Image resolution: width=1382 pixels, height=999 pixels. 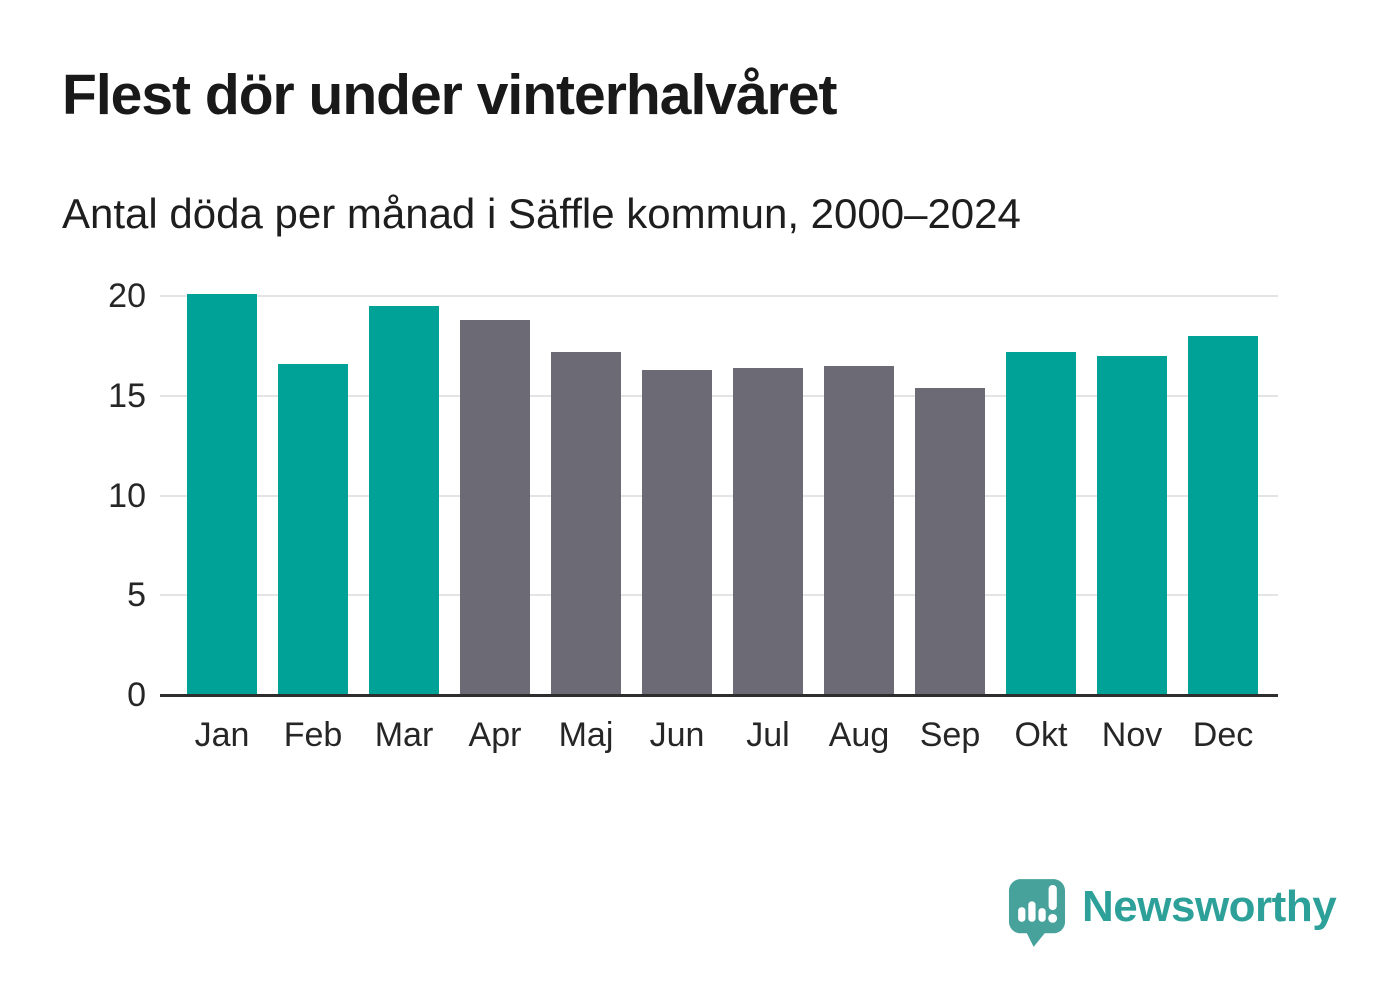 I want to click on y-tick-label-10: 10, so click(x=127, y=495).